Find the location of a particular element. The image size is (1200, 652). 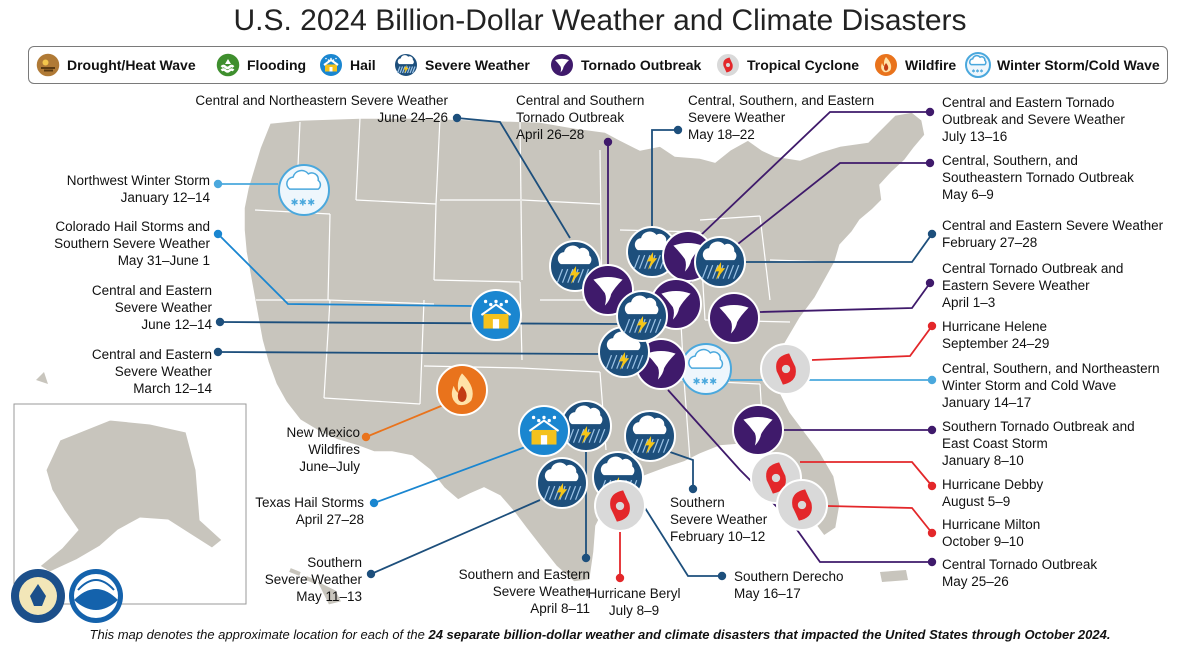

leader-line-milton is located at coordinates (880, 519).